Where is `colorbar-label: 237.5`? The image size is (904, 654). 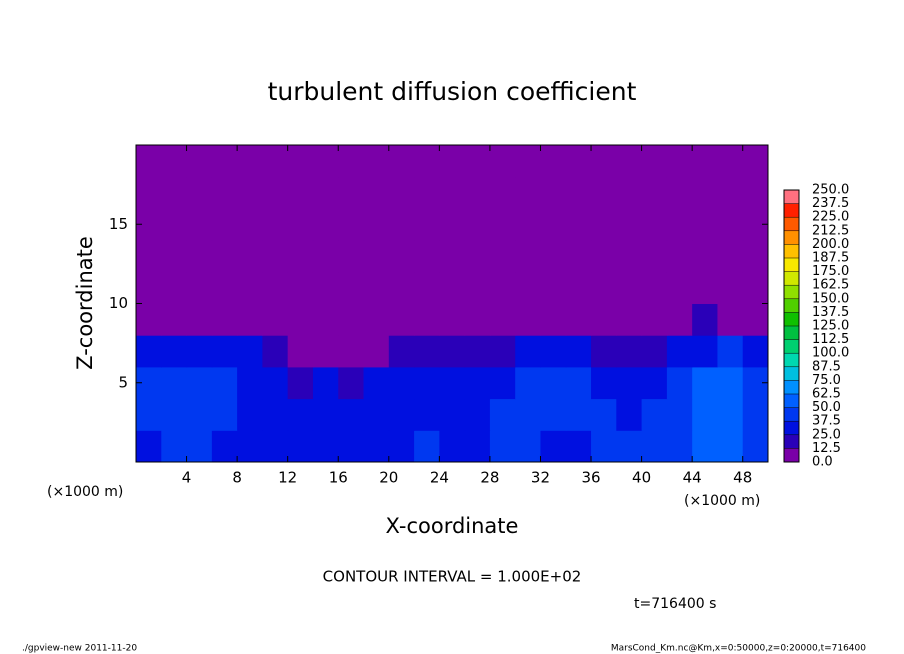
colorbar-label: 237.5 is located at coordinates (830, 203).